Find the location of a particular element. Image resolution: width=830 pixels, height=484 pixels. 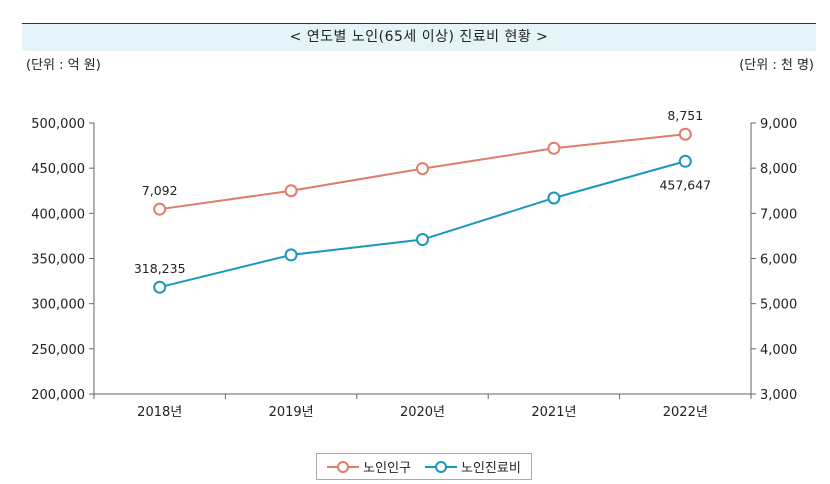

left-axis-tick-label: 500,000 is located at coordinates (58, 124).